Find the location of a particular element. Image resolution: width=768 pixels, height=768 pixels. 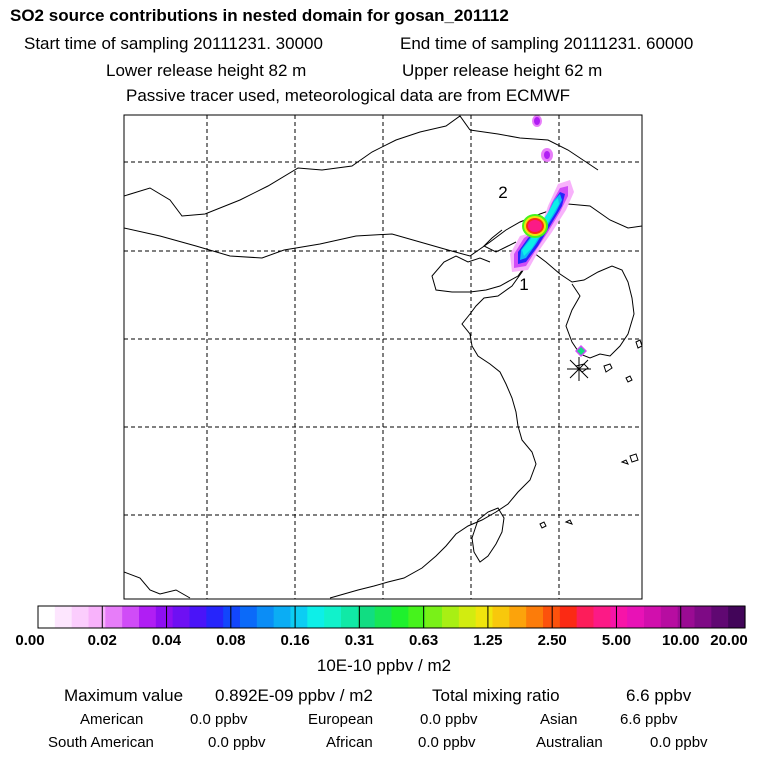

european-label: European is located at coordinates (341, 719).